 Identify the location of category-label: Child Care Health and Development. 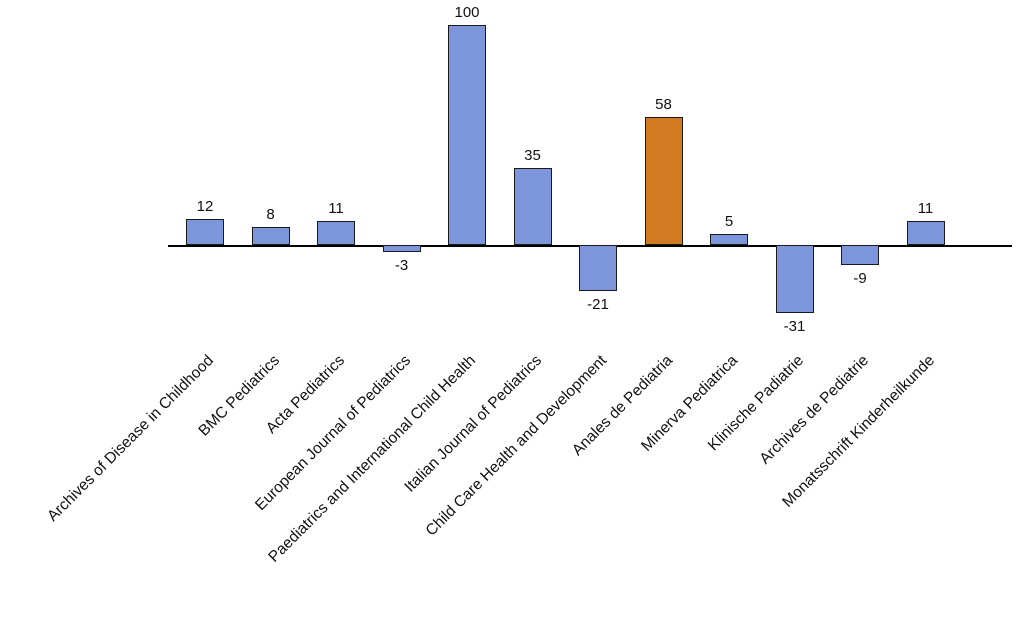
(516, 446).